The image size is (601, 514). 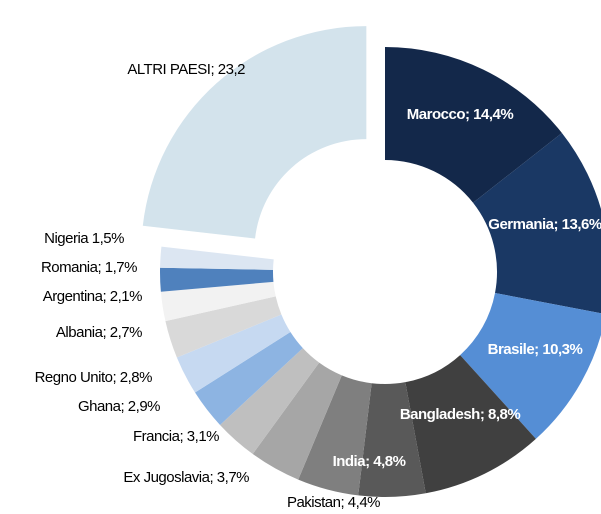 What do you see at coordinates (92, 296) in the screenshot?
I see `data-label: Argentina; 2,1%` at bounding box center [92, 296].